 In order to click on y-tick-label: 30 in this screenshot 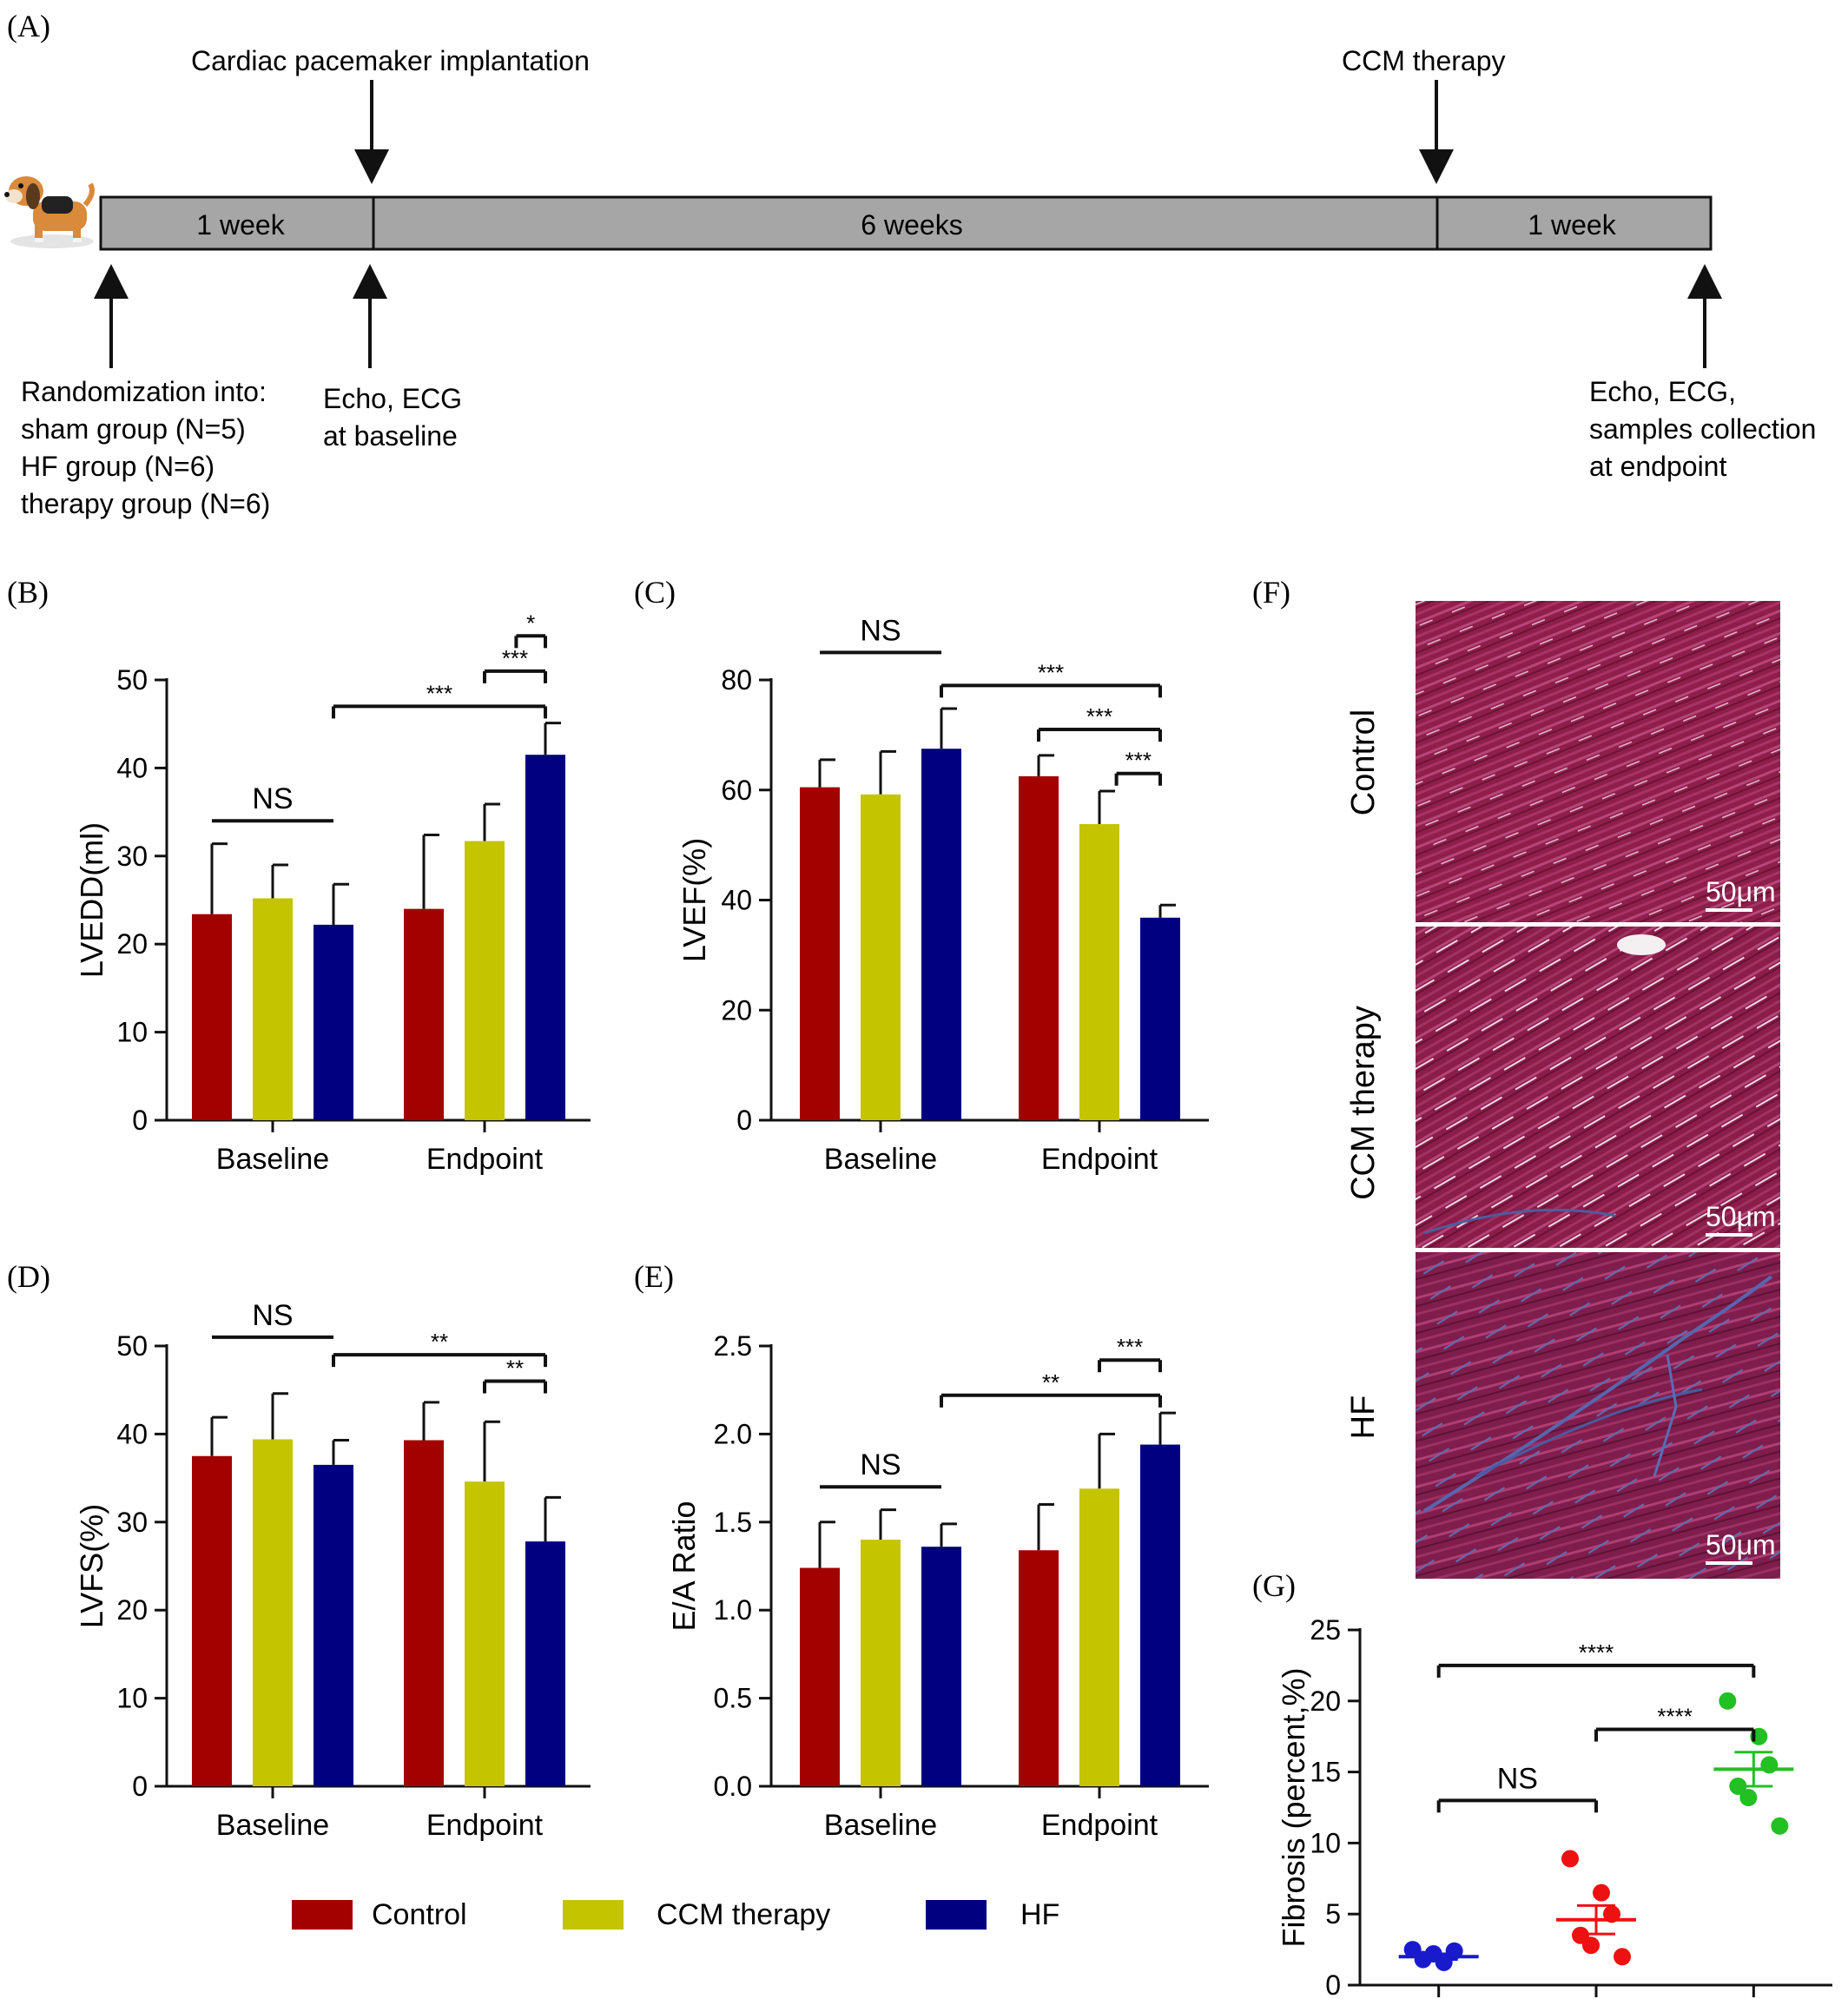, I will do `click(132, 856)`.